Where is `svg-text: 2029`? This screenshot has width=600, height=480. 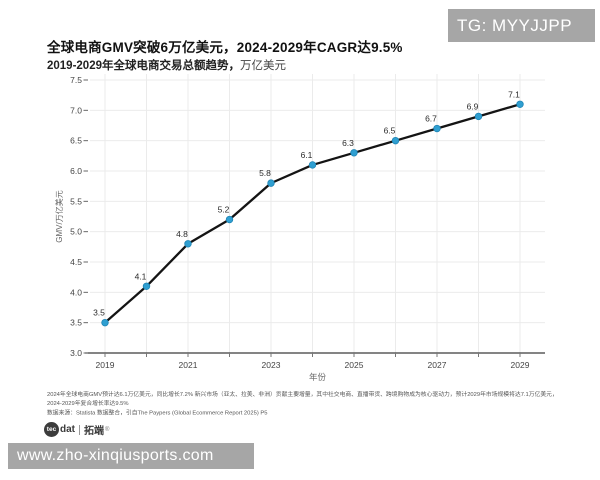
svg-text: 2029 is located at coordinates (520, 365).